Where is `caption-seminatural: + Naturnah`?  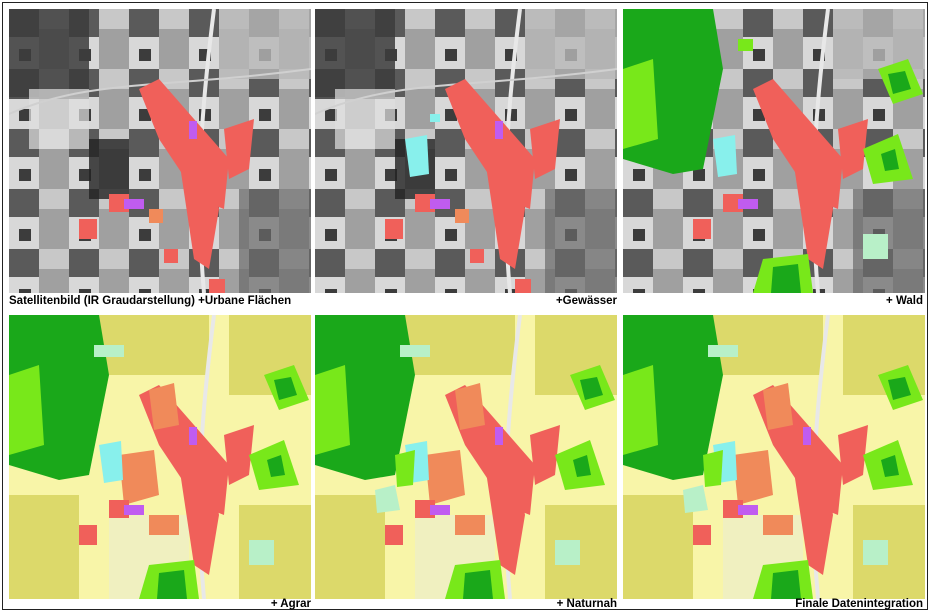
caption-seminatural: + Naturnah is located at coordinates (586, 604).